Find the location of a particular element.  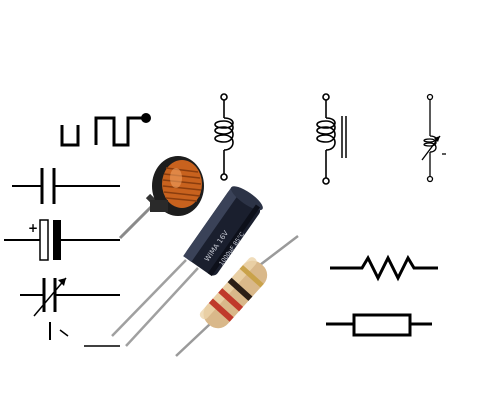

polarized-capacitor-symbol-icon is located at coordinates (62, 240).